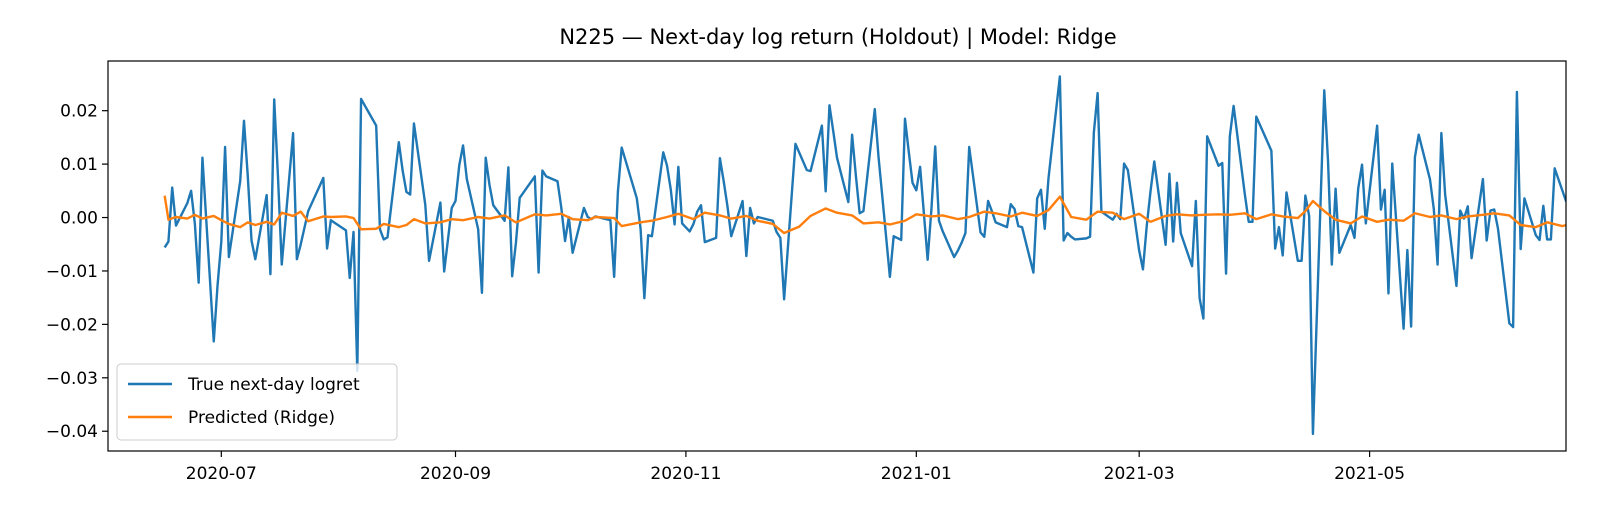  I want to click on y-tick-label: −0.01, so click(72, 272).